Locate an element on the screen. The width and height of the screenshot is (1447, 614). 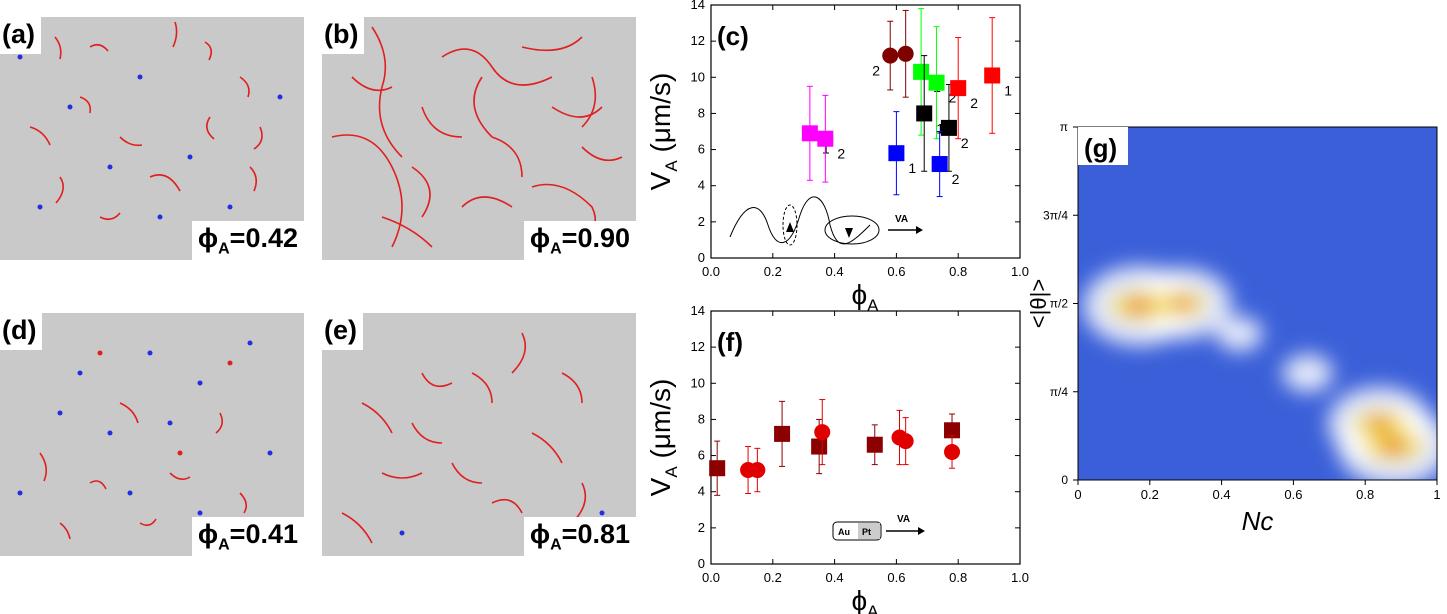
phi-symbol-e: ϕ is located at coordinates (540, 533).